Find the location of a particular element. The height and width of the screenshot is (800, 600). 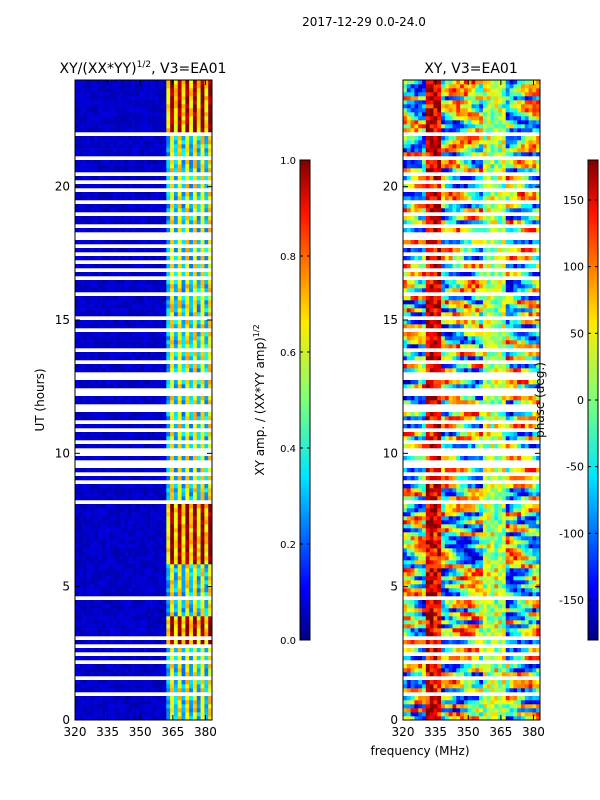

colorbar-tick-label: 150 is located at coordinates (573, 200).